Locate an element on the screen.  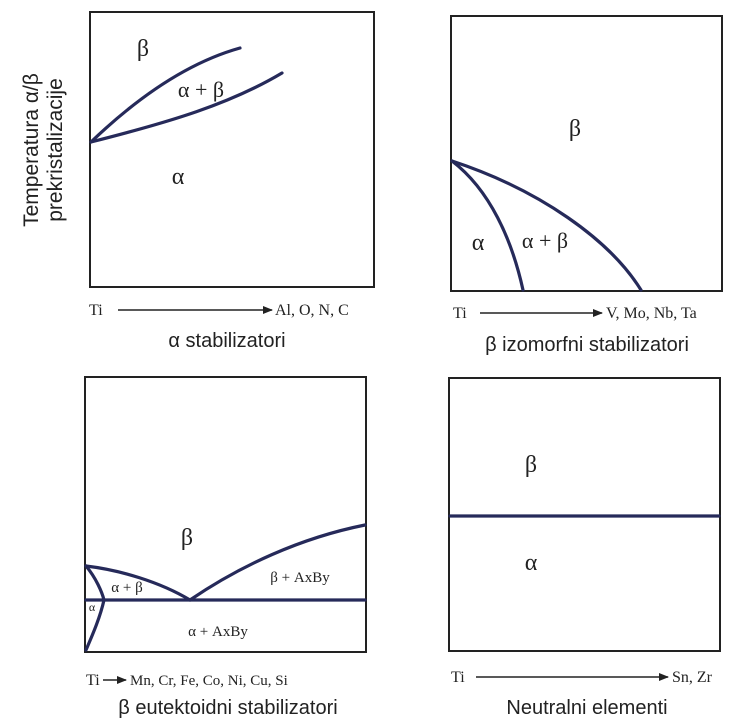
region-label-alpha-axby: α + AxBy is located at coordinates (218, 632).